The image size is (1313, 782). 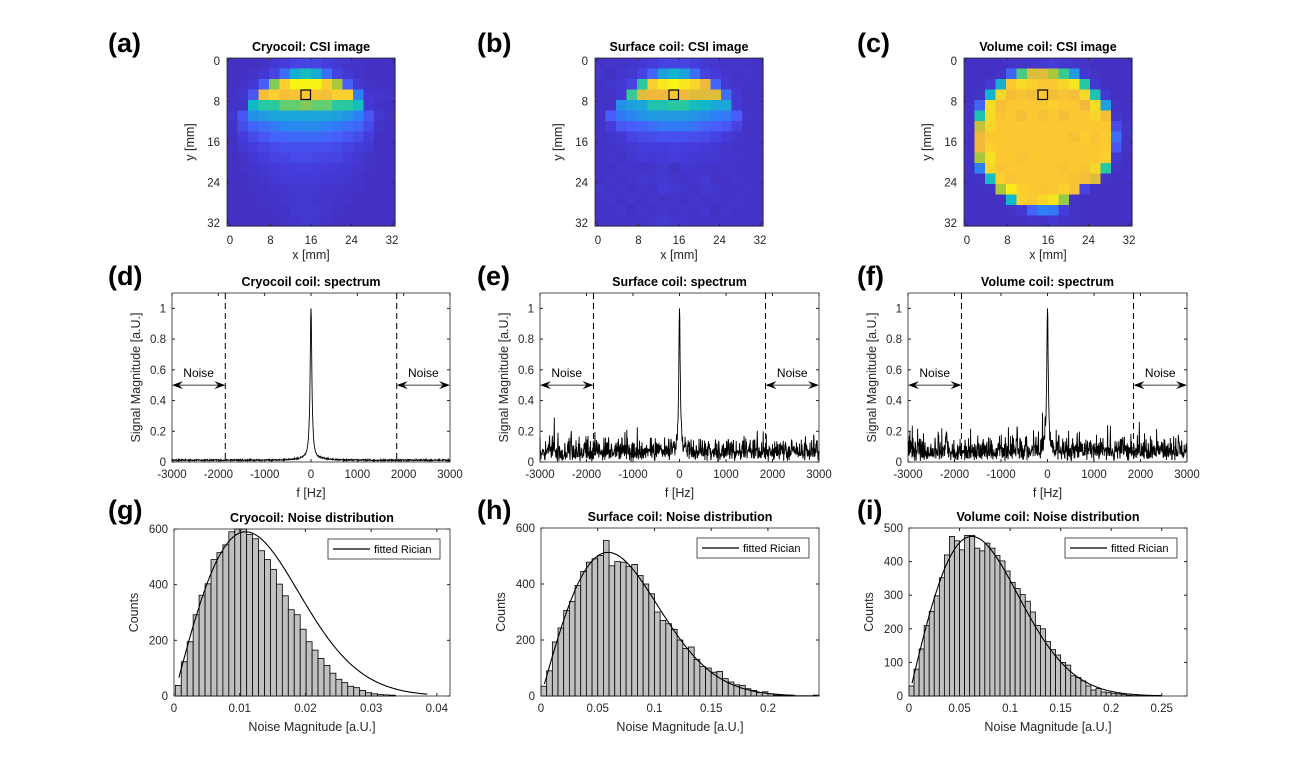 I want to click on y-tick-label: 200, so click(x=893, y=630).